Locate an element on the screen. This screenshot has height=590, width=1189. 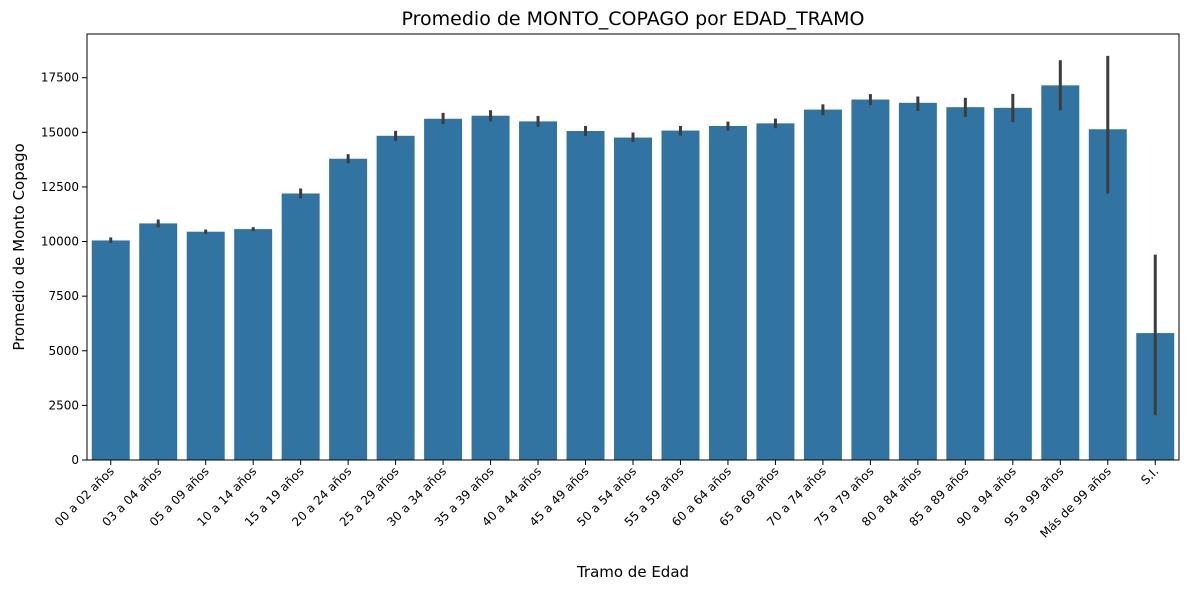
y-tick-label: 2500 is located at coordinates (63, 405).